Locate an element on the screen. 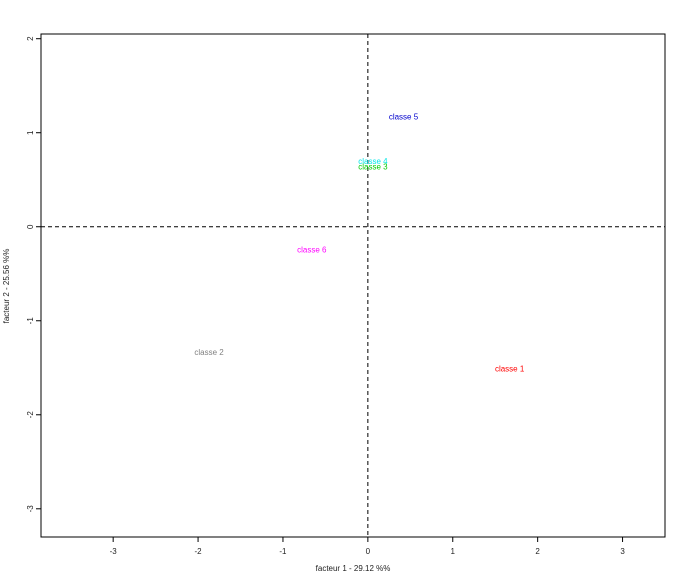  x-tick-label: -3 is located at coordinates (114, 551).